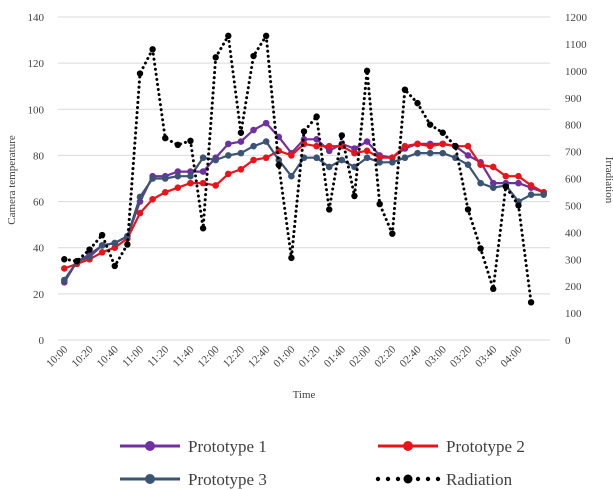  Describe the element at coordinates (576, 72) in the screenshot. I see `y2-tick-label: 1000` at that location.